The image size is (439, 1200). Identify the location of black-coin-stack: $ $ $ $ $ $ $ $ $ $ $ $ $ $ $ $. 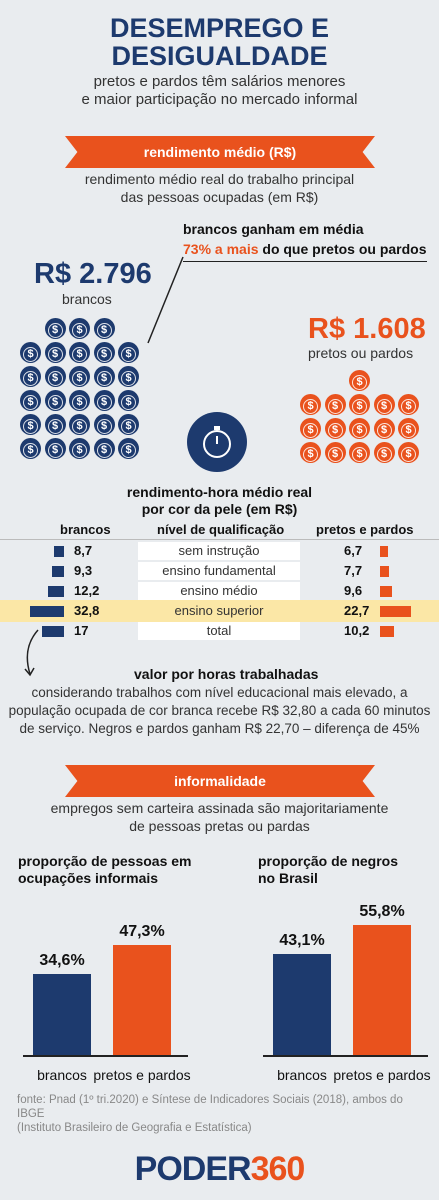
(362, 420).